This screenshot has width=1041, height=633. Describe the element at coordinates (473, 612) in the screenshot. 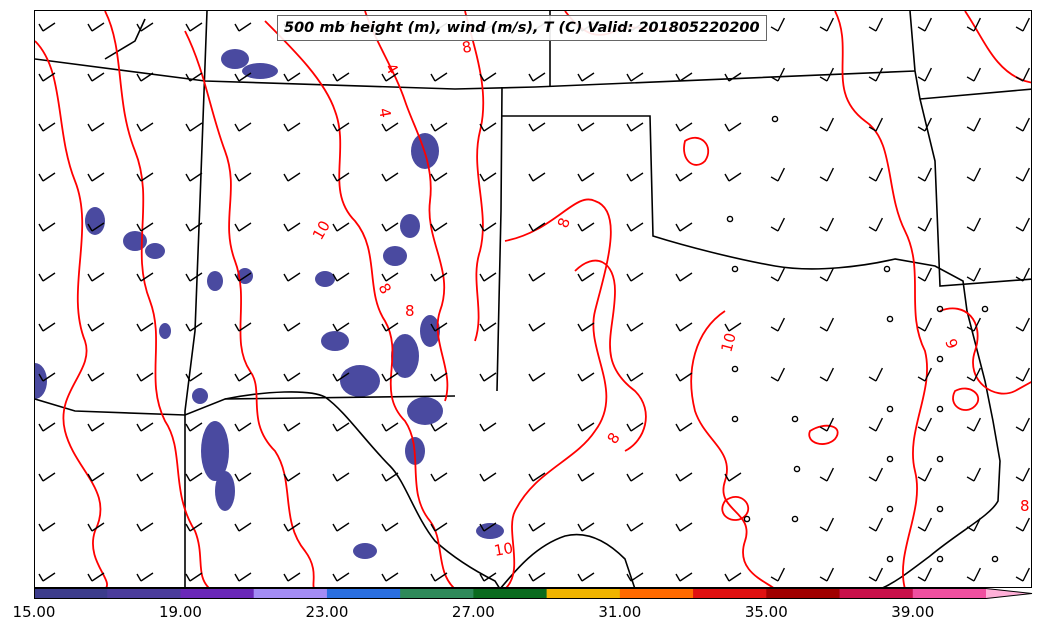

I see `colorbar-tick-label: 27.00` at that location.